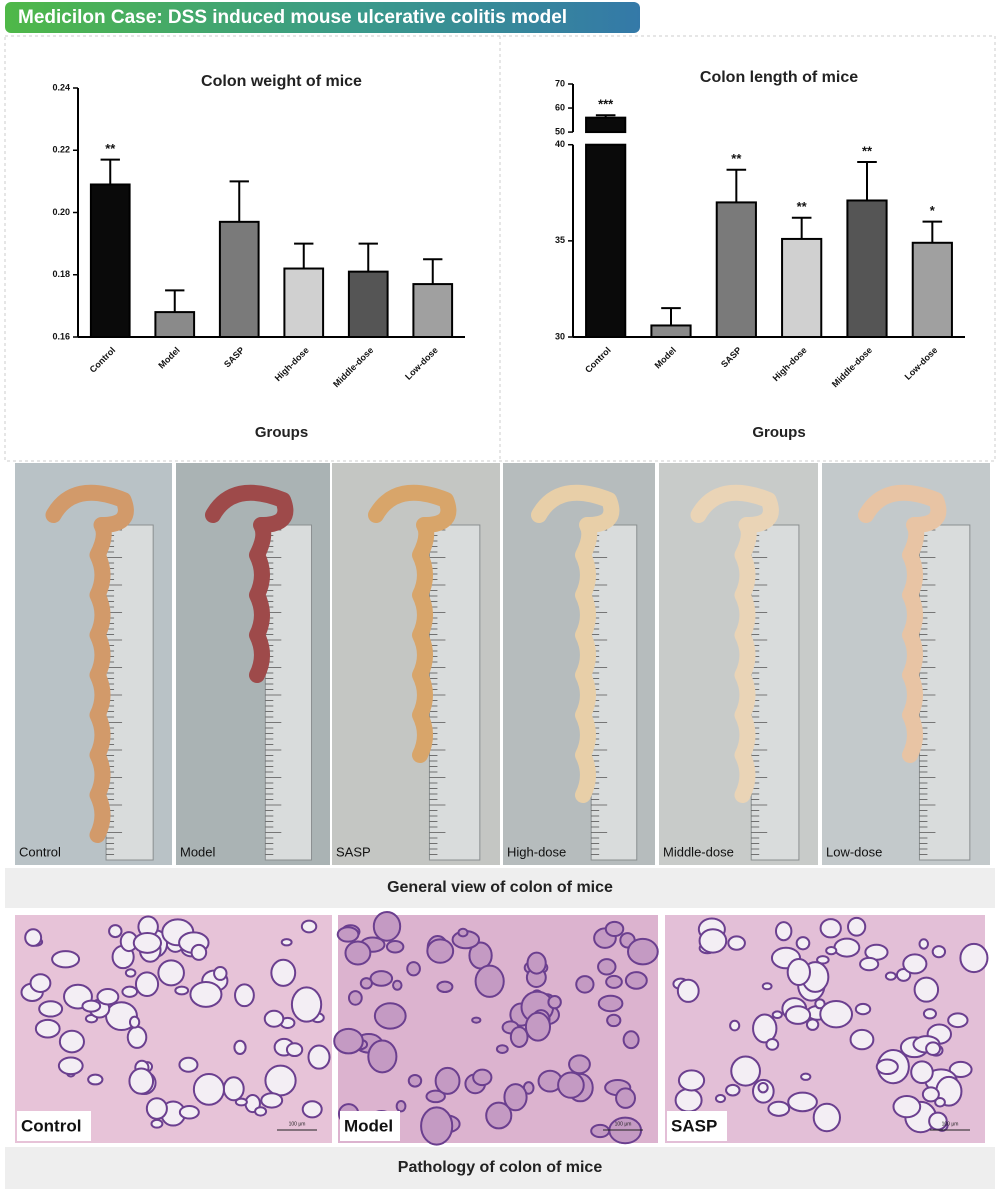 Image resolution: width=1000 pixels, height=1192 pixels. What do you see at coordinates (560, 240) in the screenshot?
I see `y-tick-label: 35` at bounding box center [560, 240].